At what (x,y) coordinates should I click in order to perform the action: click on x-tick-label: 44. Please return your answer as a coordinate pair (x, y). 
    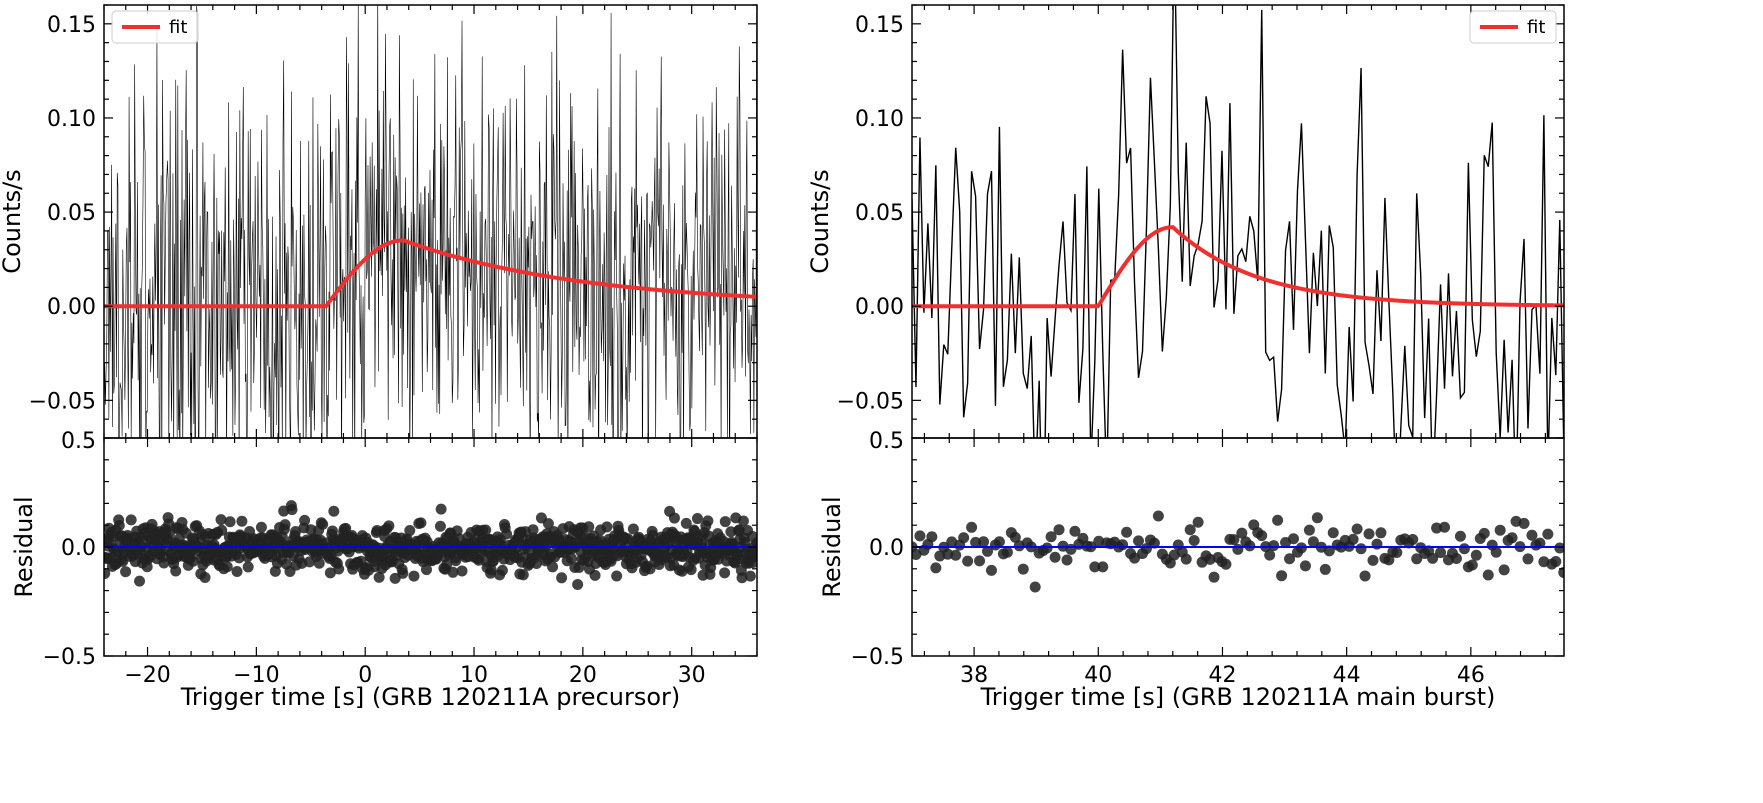
    Looking at the image, I should click on (1347, 675).